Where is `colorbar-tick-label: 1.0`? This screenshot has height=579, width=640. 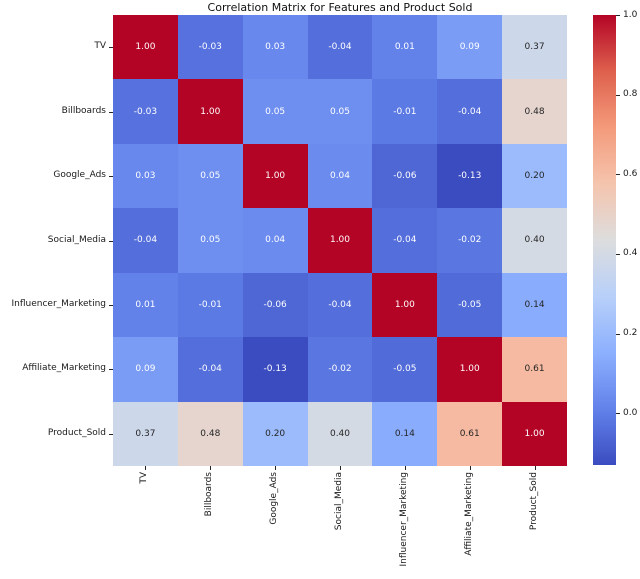 colorbar-tick-label: 1.0 is located at coordinates (630, 14).